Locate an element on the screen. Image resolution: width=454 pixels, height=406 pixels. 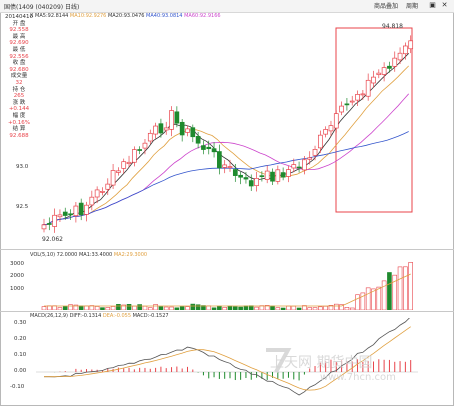
close-icon: ✕ is located at coordinates (444, 5).